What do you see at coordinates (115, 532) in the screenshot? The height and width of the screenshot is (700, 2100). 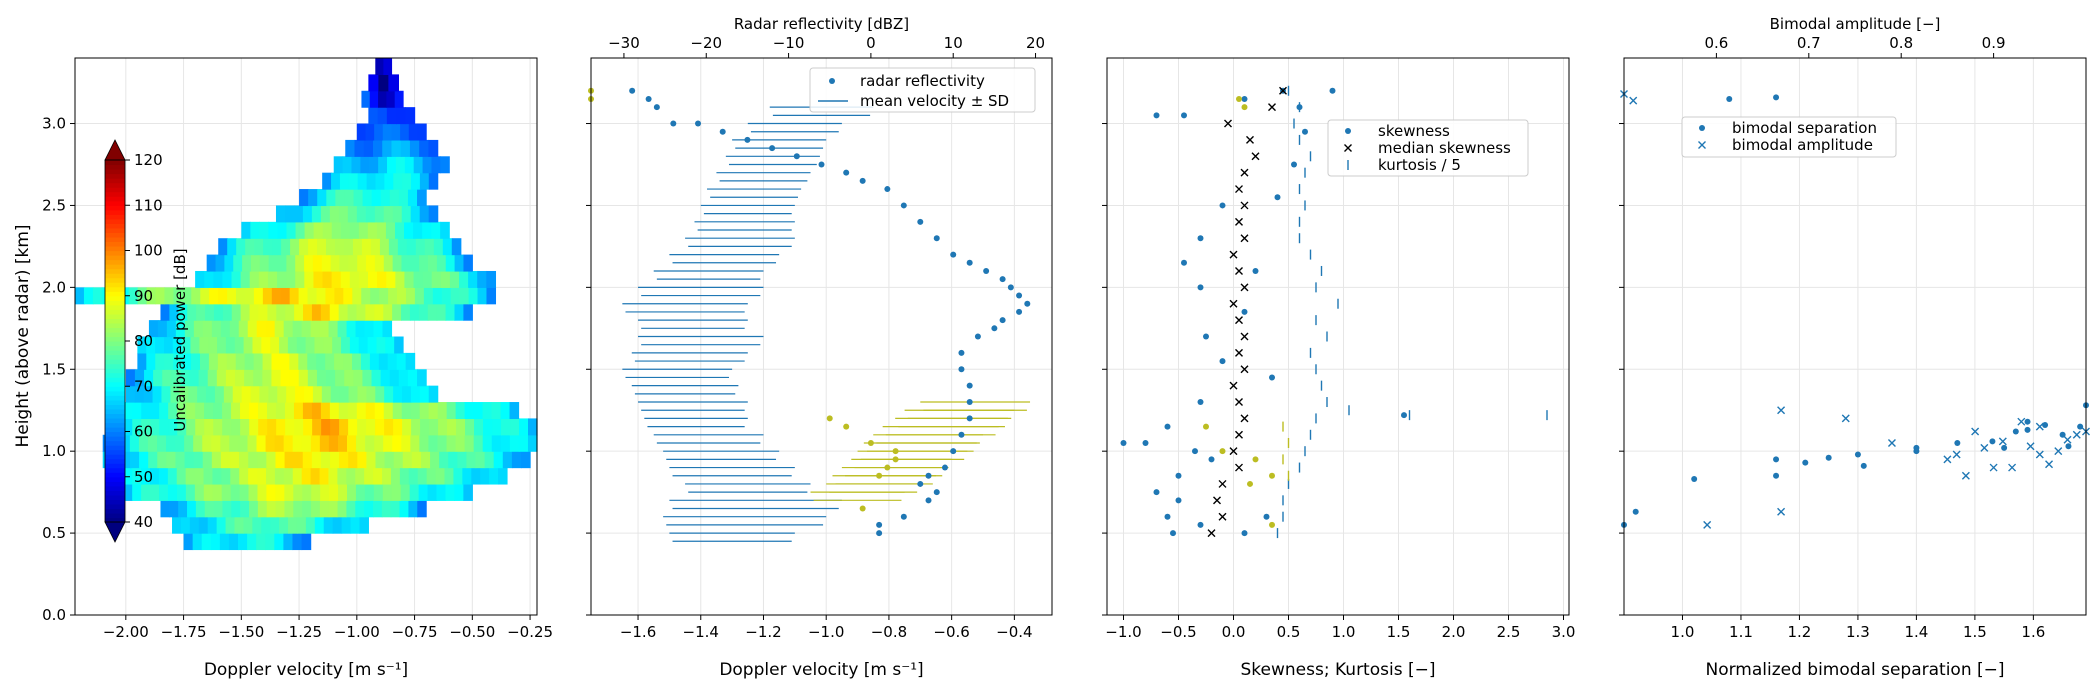 I see `colorbar-extend-min` at bounding box center [115, 532].